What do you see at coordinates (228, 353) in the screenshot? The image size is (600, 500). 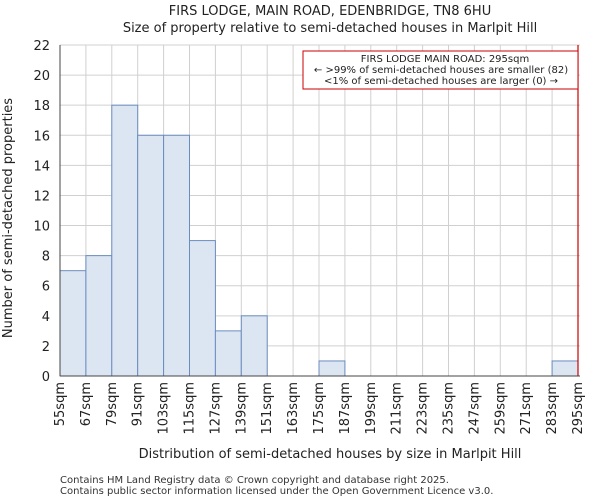 I see `bar-127sqm` at bounding box center [228, 353].